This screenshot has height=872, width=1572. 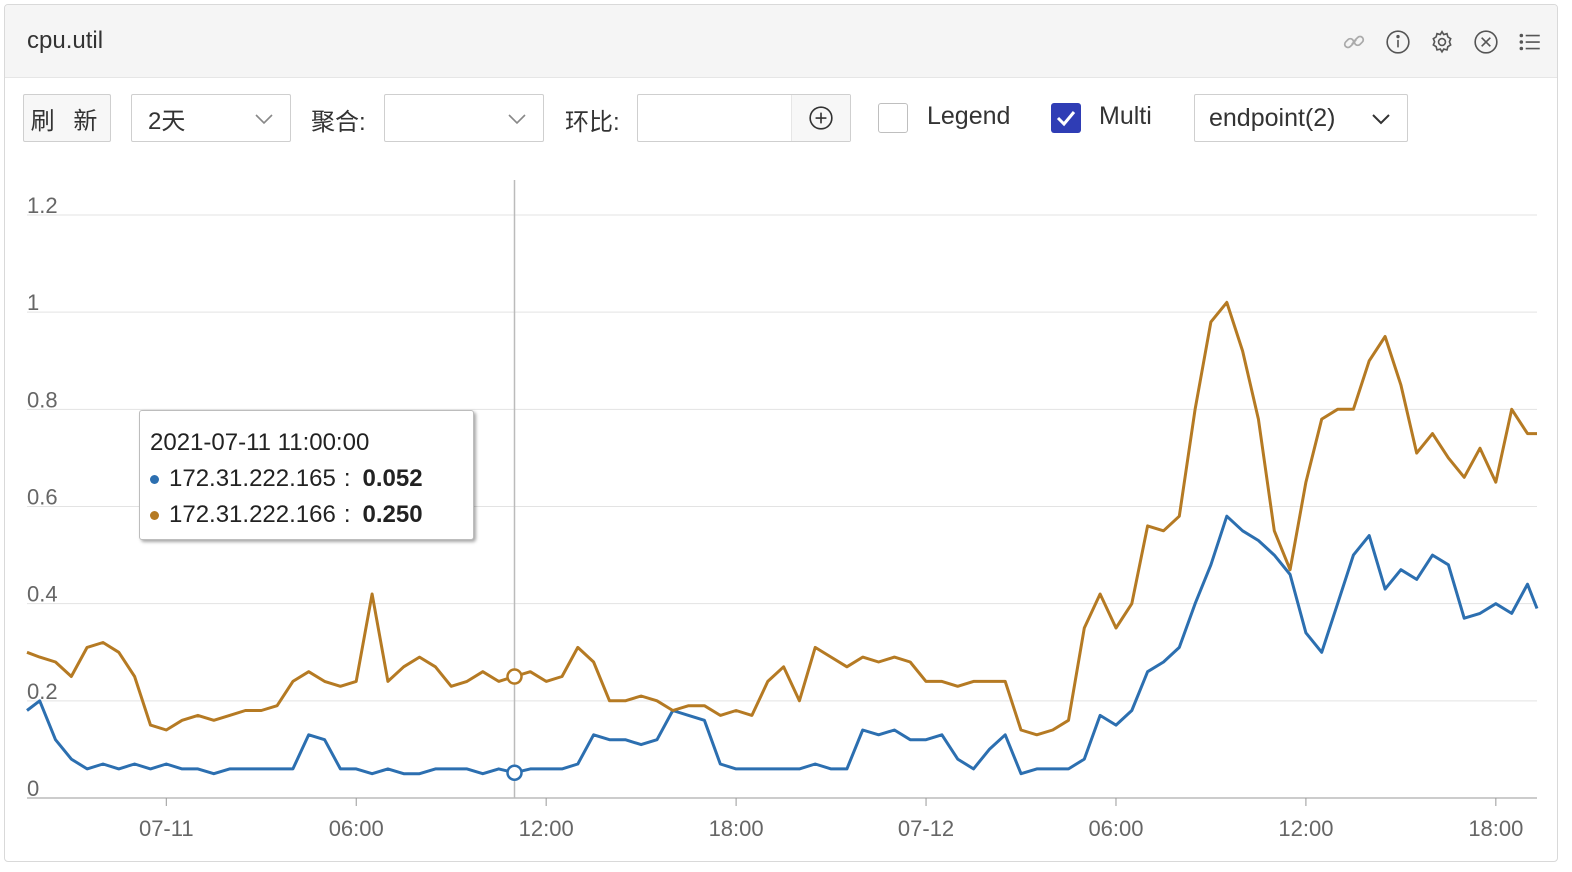 I want to click on x-tick-label: 07-11, so click(x=166, y=828).